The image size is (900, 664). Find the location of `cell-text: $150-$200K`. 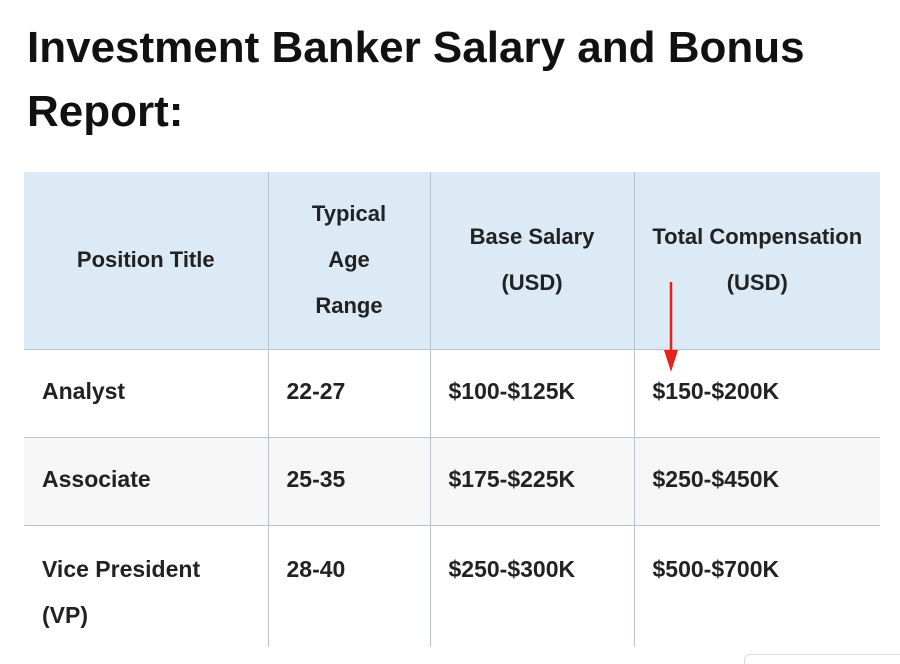

cell-text: $150-$200K is located at coordinates (716, 390).